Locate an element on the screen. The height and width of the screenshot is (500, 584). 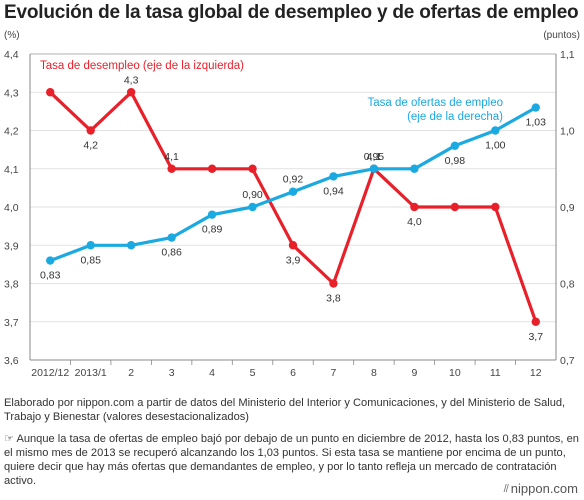
left-tick-label: 4,1 is located at coordinates (11, 170).